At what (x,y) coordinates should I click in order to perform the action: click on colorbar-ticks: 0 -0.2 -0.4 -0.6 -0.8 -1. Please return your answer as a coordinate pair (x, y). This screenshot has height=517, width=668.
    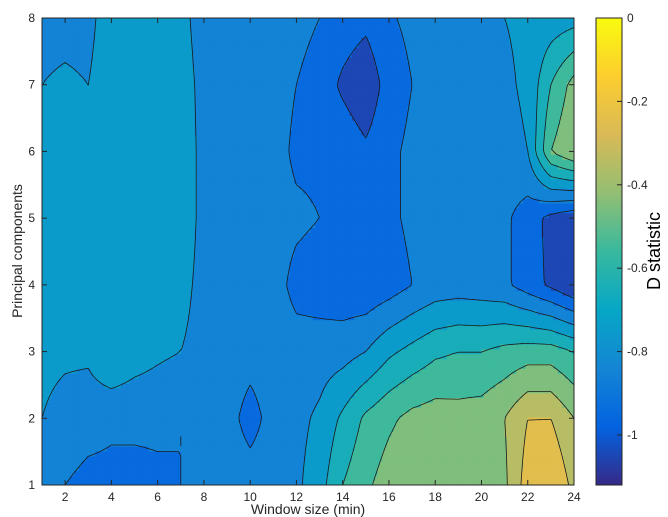
    Looking at the image, I should click on (632, 226).